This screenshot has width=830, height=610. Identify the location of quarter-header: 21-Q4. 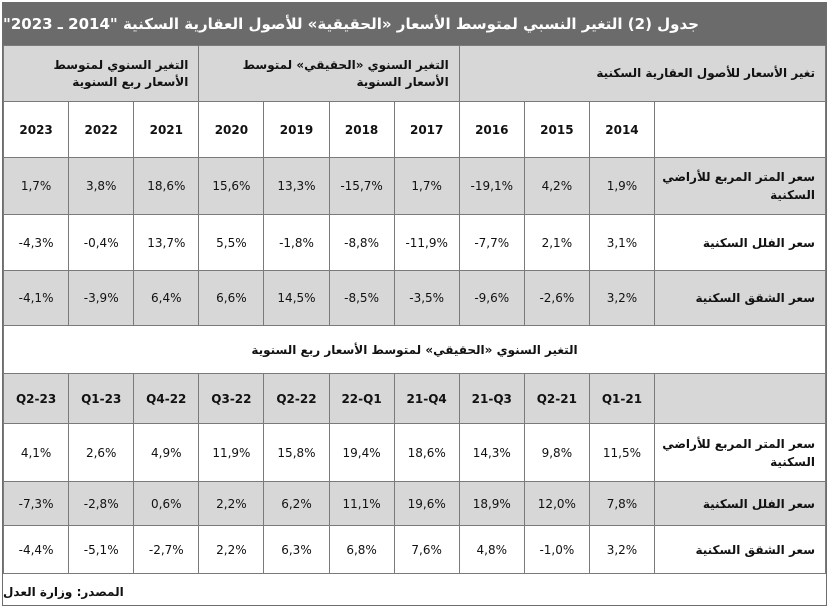
(426, 398).